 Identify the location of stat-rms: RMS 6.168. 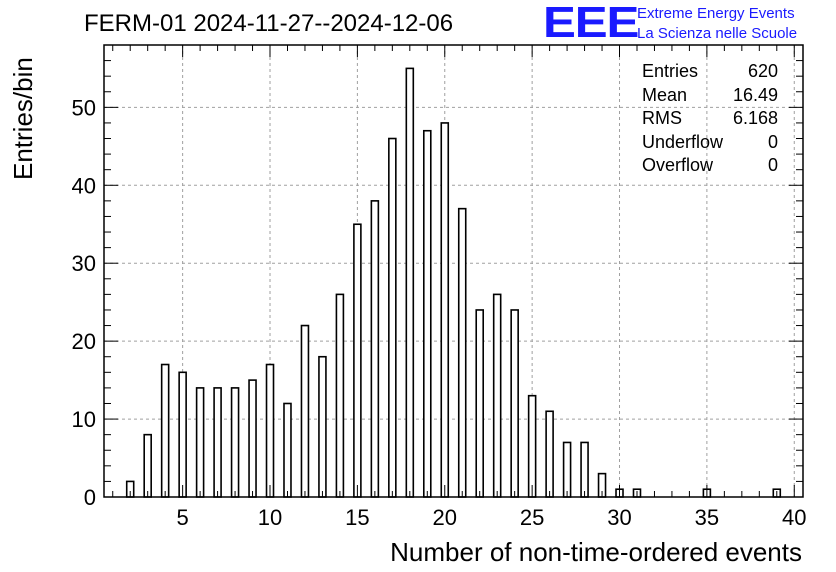
(710, 119).